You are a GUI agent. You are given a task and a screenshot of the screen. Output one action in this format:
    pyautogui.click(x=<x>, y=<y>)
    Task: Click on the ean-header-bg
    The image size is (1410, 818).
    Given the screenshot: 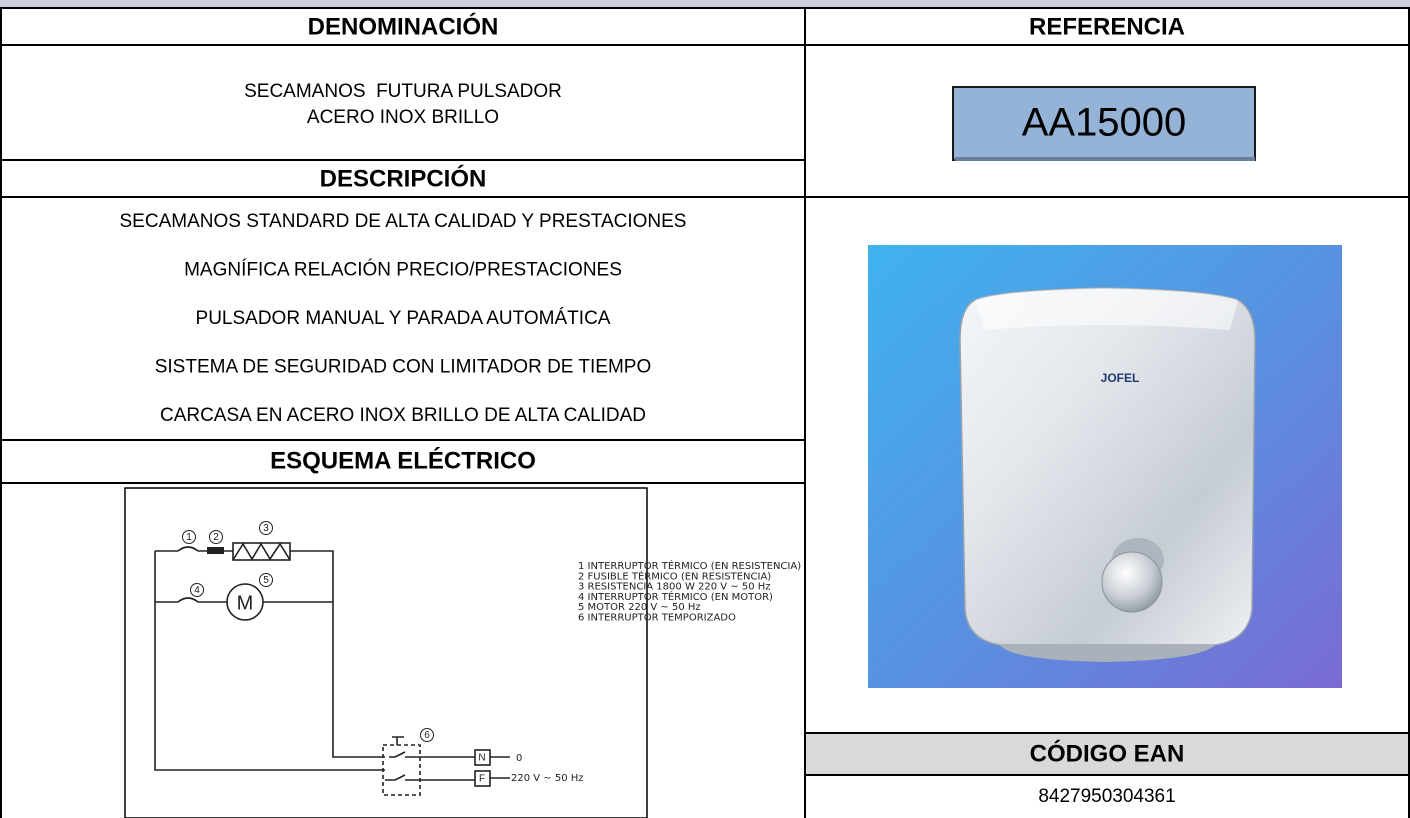 What is the action you would take?
    pyautogui.click(x=1107, y=754)
    